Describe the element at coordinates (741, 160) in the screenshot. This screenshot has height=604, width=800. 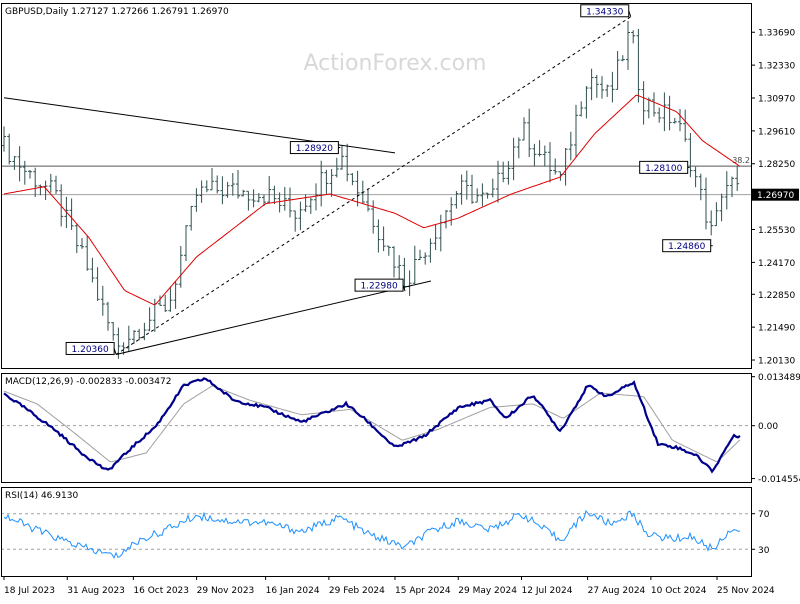
I see `fib-label: 38.2` at that location.